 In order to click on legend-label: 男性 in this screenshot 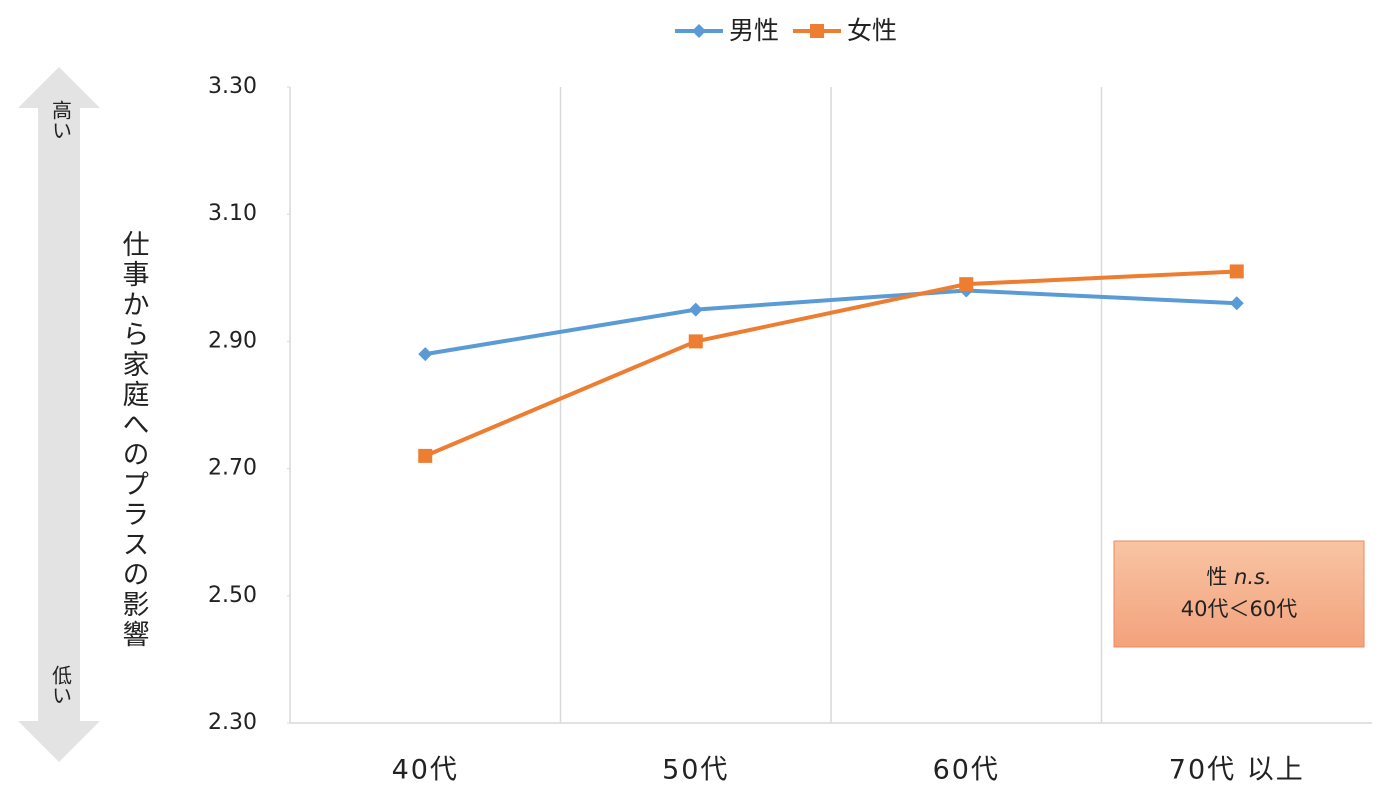, I will do `click(754, 30)`.